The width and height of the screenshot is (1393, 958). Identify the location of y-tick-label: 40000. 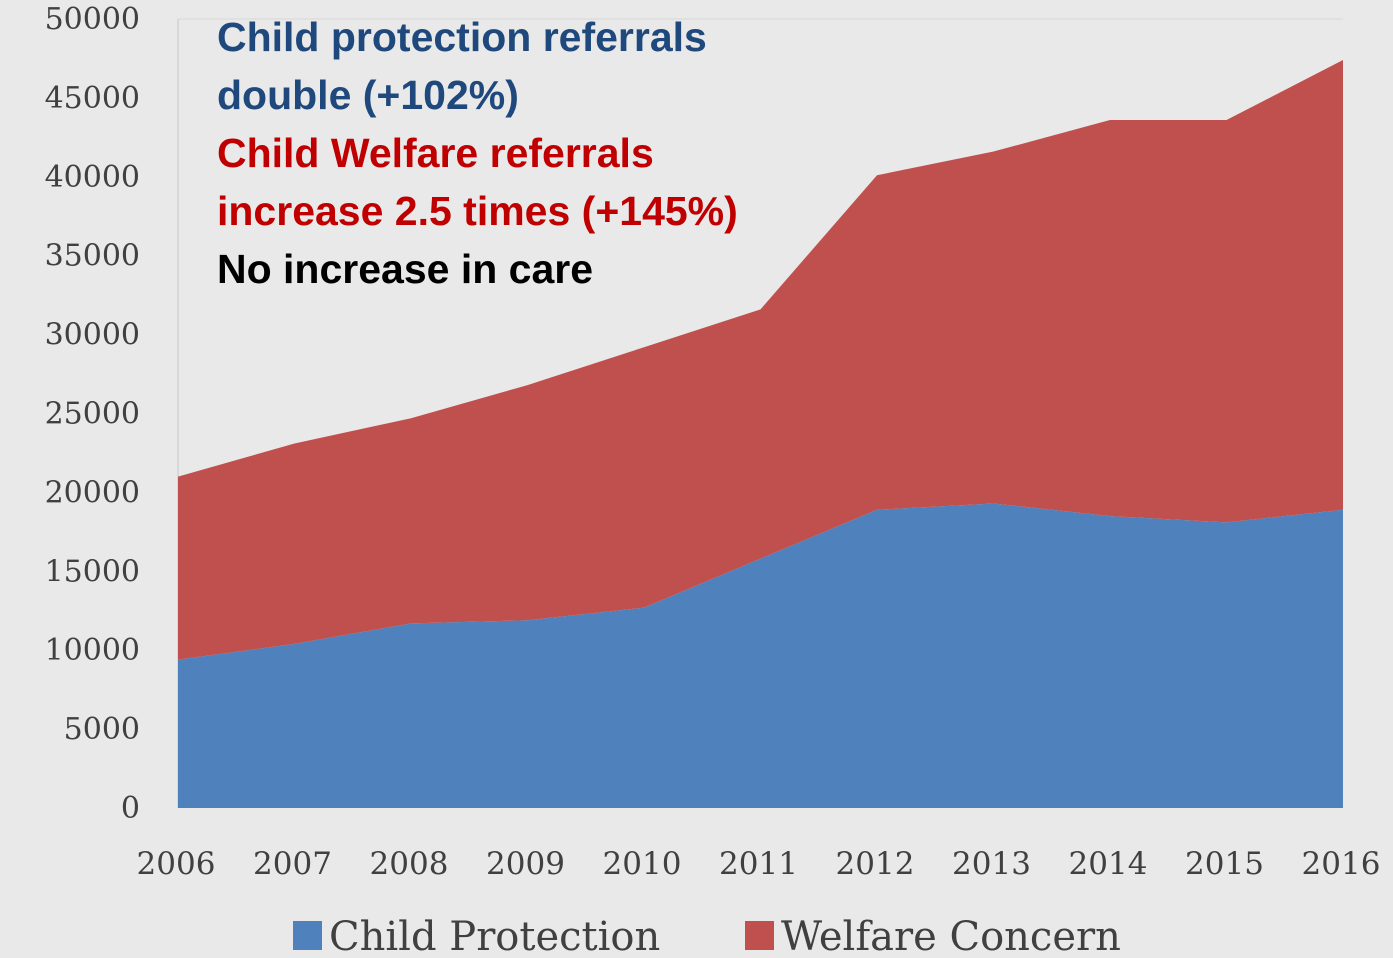
(92, 177).